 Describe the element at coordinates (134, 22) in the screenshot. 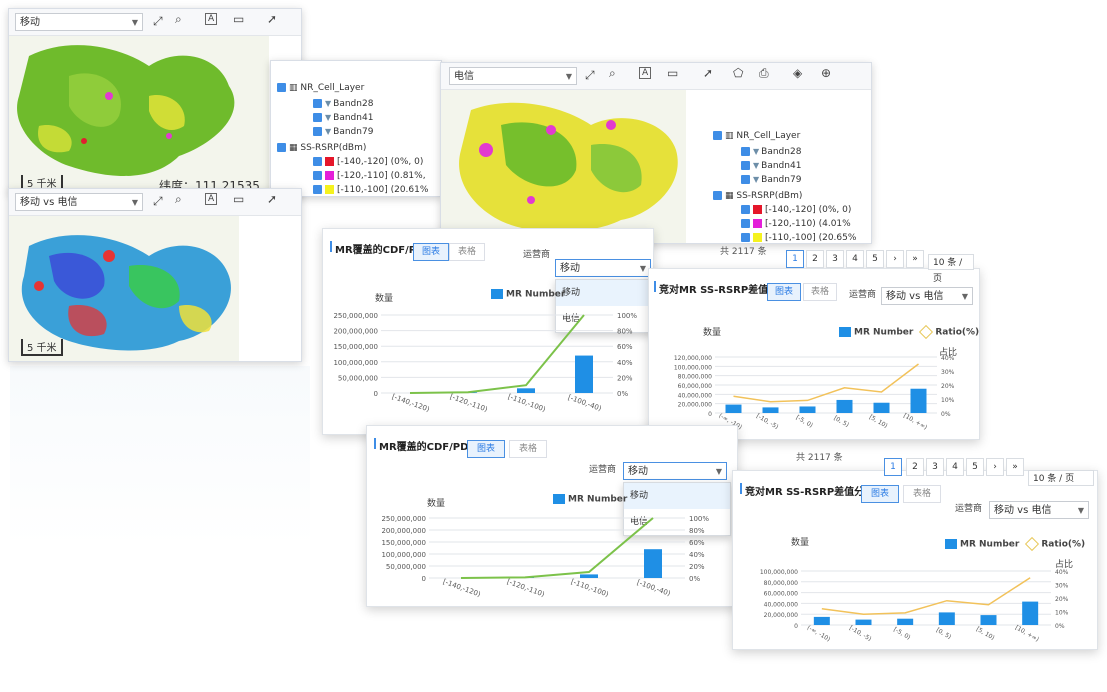

I see `chevron-down-icon: ▼` at that location.